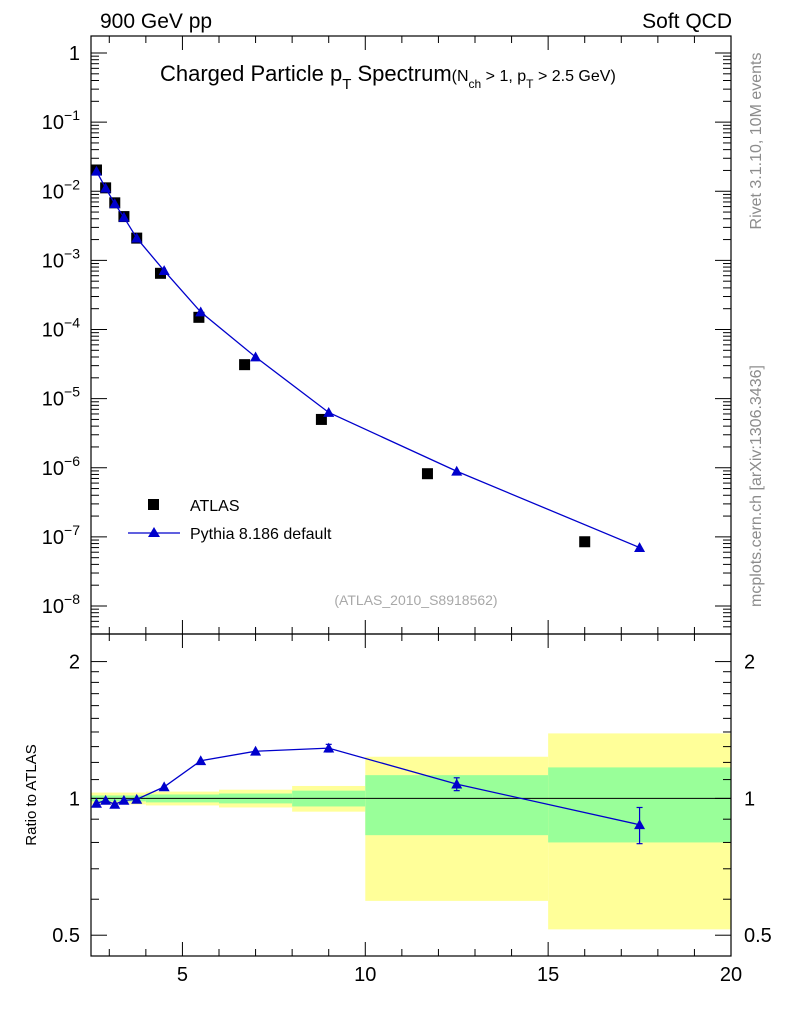 This screenshot has height=1024, width=786. I want to click on legend-pythia-label: Pythia 8.186 default, so click(261, 534).